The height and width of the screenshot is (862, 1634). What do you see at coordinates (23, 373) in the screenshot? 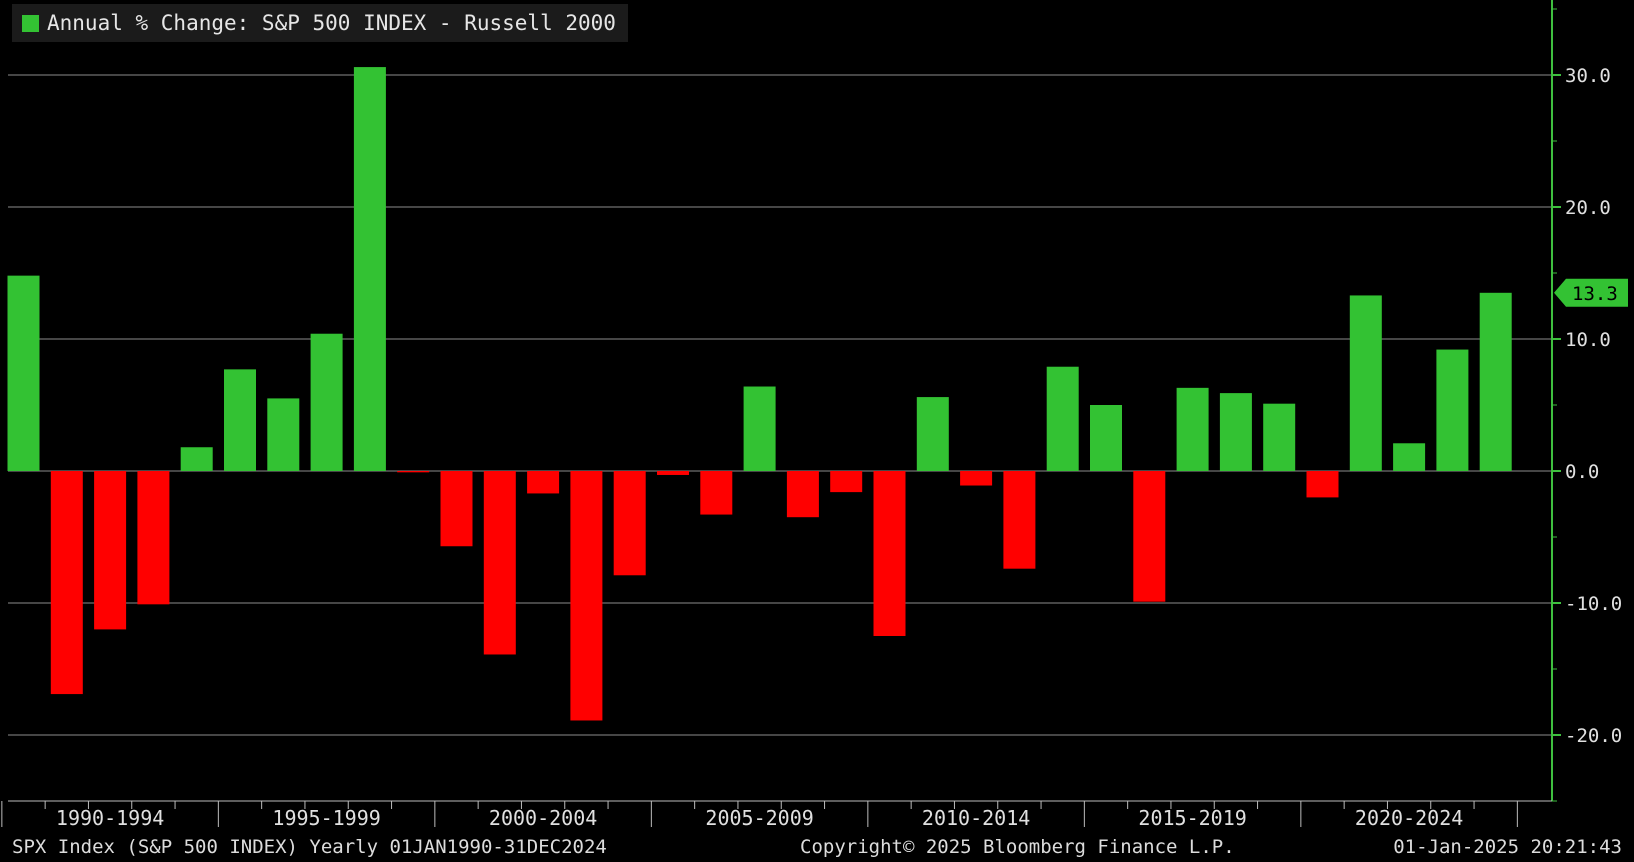
I see `bar-1990` at bounding box center [23, 373].